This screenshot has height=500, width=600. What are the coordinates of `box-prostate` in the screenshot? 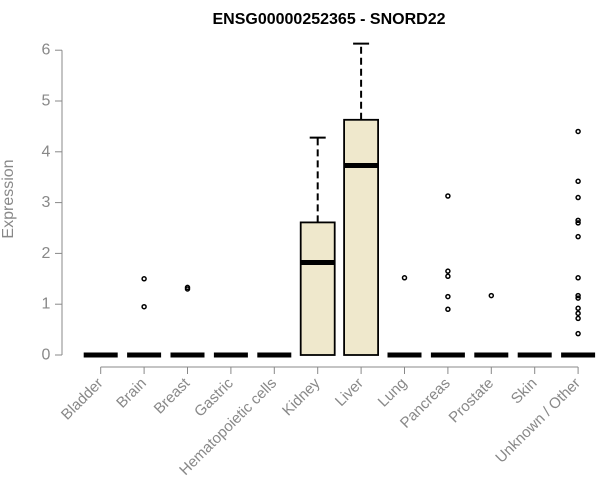 It's located at (491, 325).